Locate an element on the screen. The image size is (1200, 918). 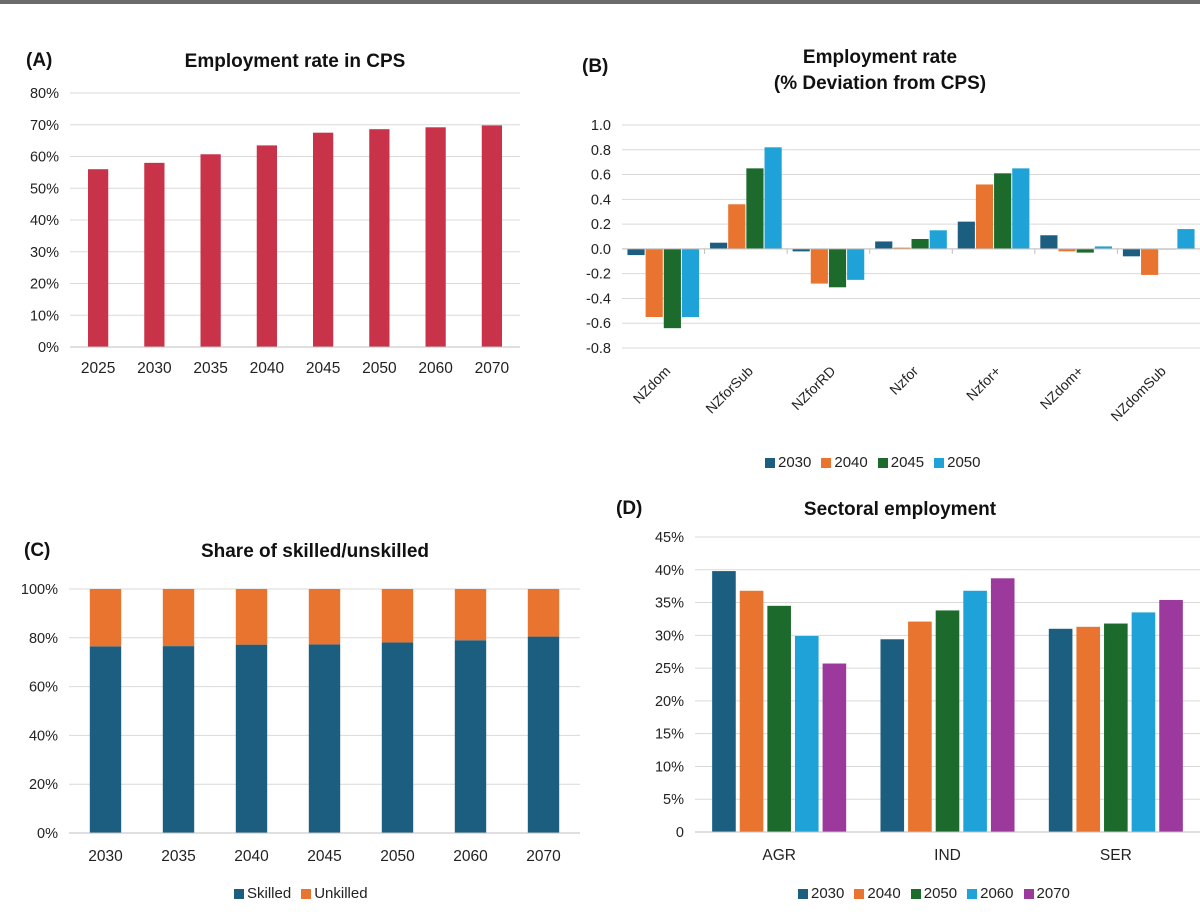
legend-label: Skilled is located at coordinates (269, 893).